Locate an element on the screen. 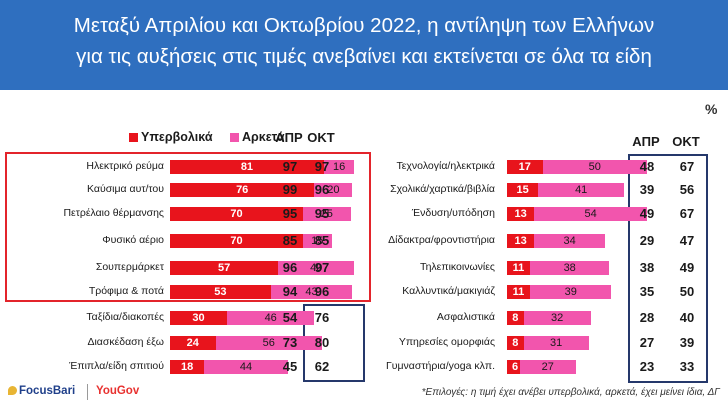  data-label: 43 is located at coordinates (311, 292).